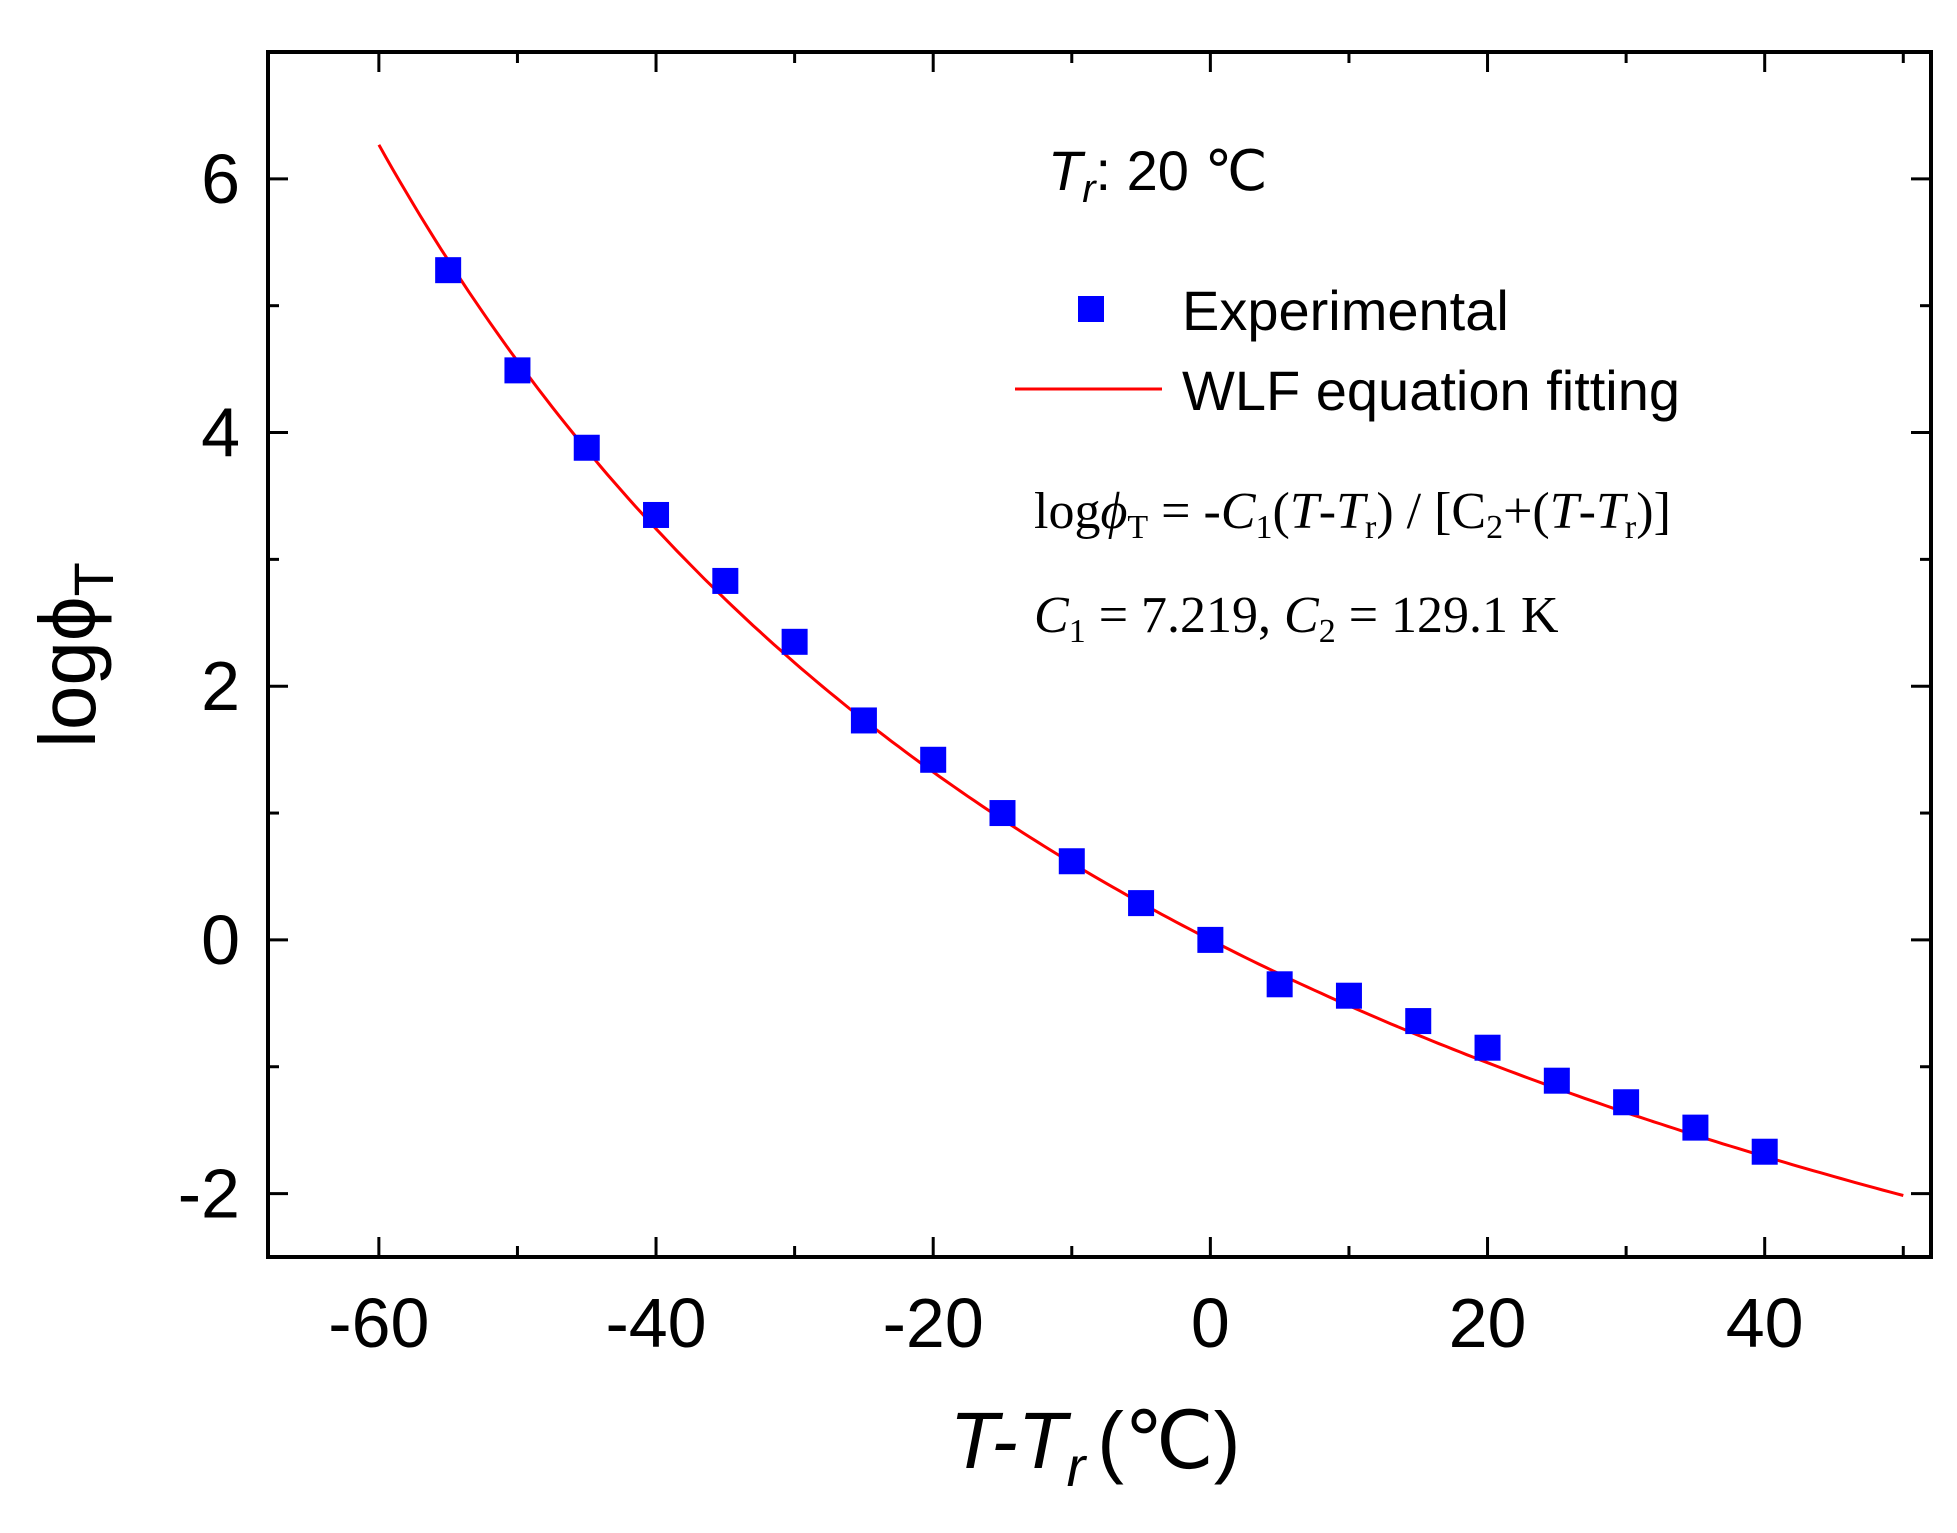  Describe the element at coordinates (209, 1194) in the screenshot. I see `y-tick-label: -2` at that location.